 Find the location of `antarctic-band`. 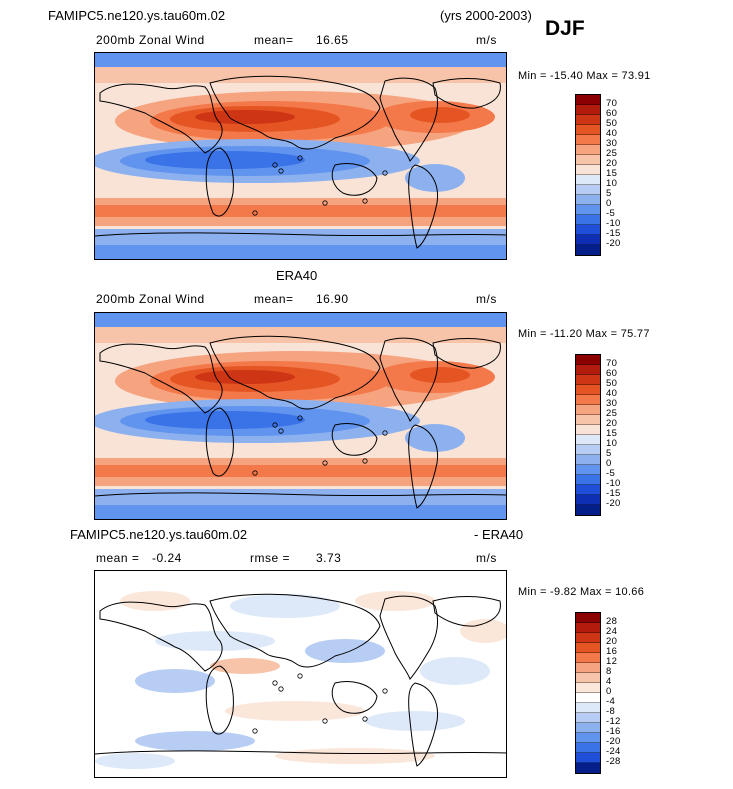

antarctic-band is located at coordinates (300, 252).